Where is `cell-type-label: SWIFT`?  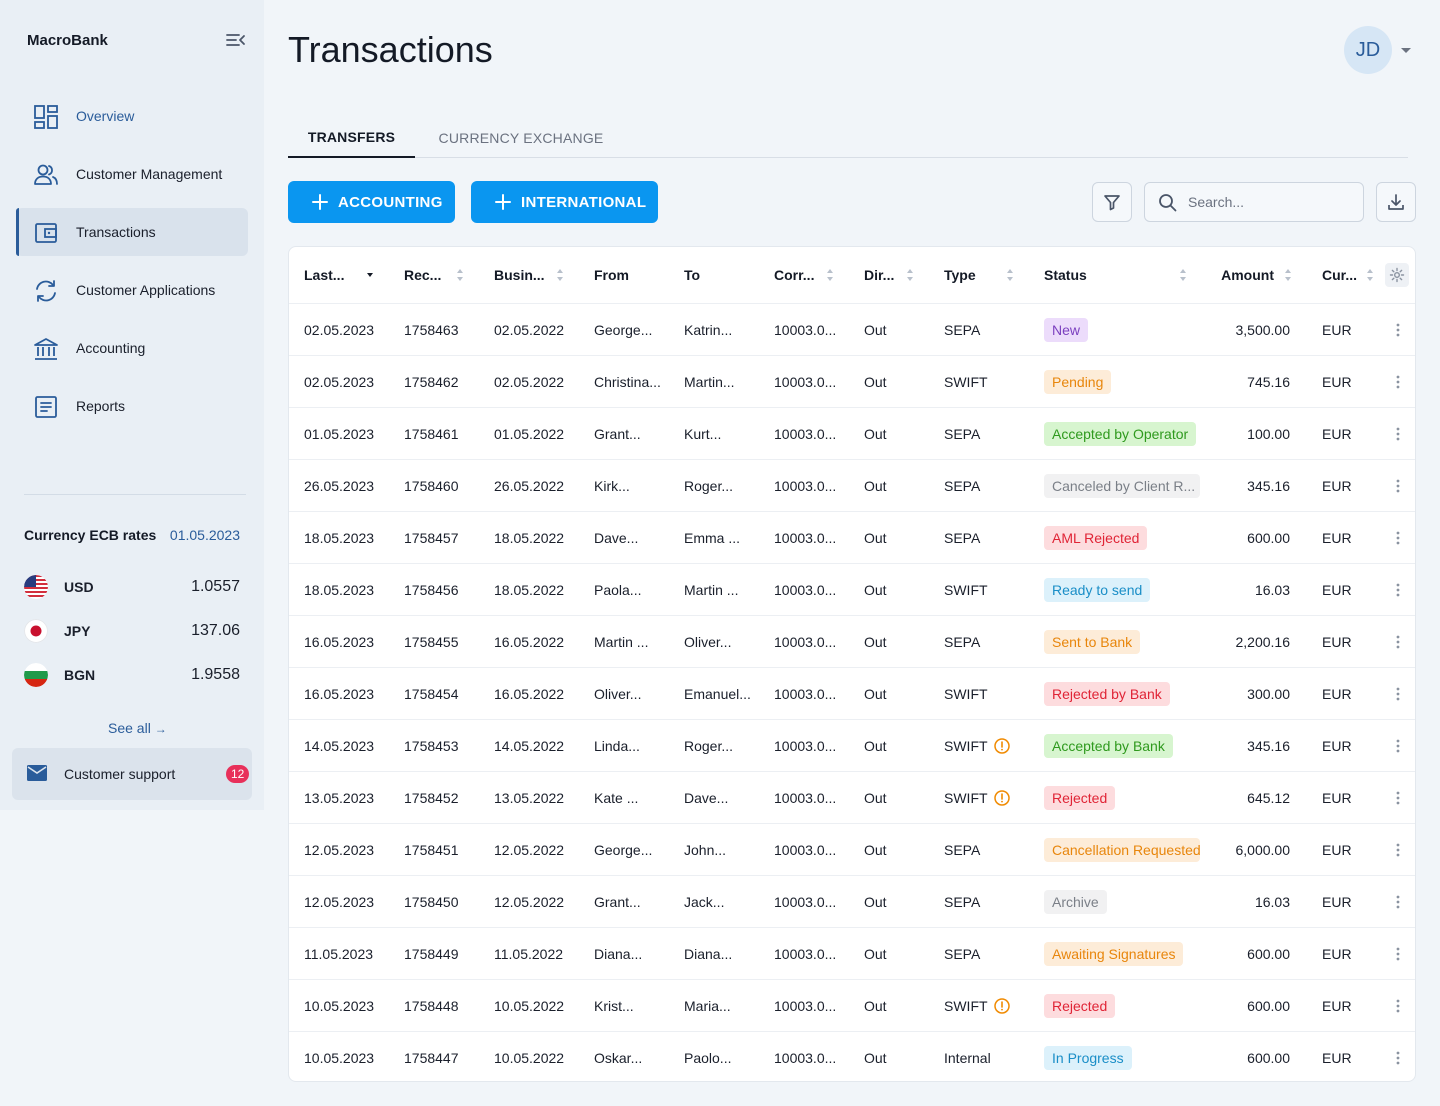 cell-type-label: SWIFT is located at coordinates (966, 1006).